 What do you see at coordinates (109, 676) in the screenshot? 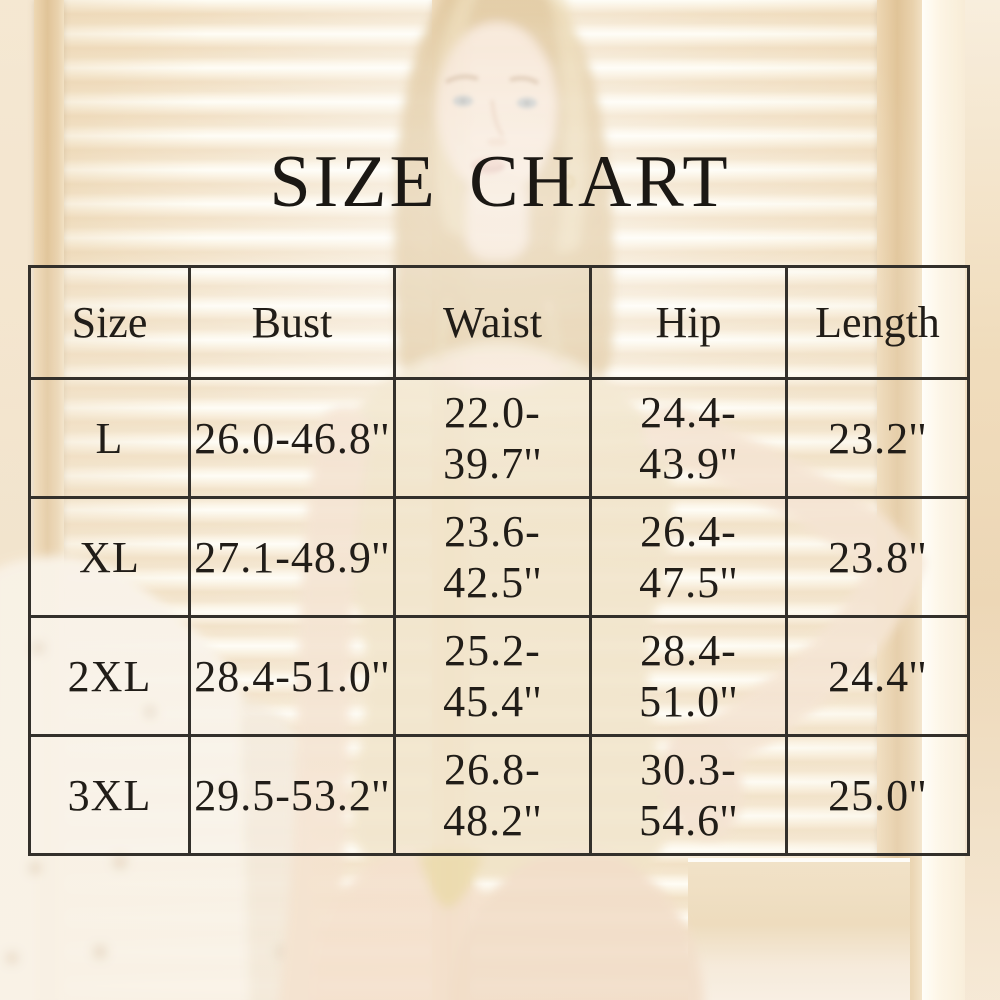
I see `size-cell: 2XL` at bounding box center [109, 676].